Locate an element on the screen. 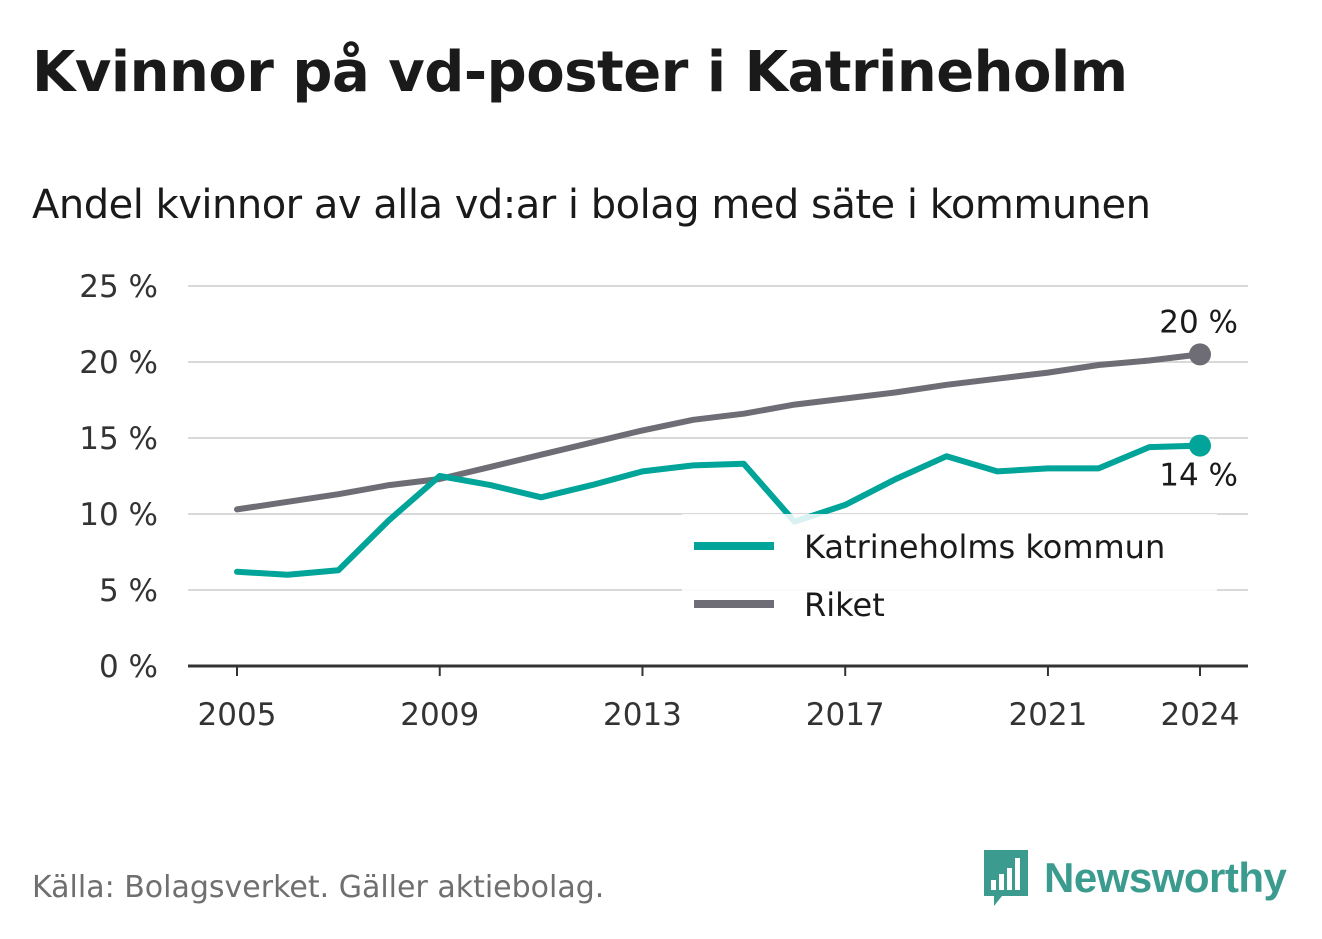 The height and width of the screenshot is (939, 1322). legend-label: Riket is located at coordinates (844, 605).